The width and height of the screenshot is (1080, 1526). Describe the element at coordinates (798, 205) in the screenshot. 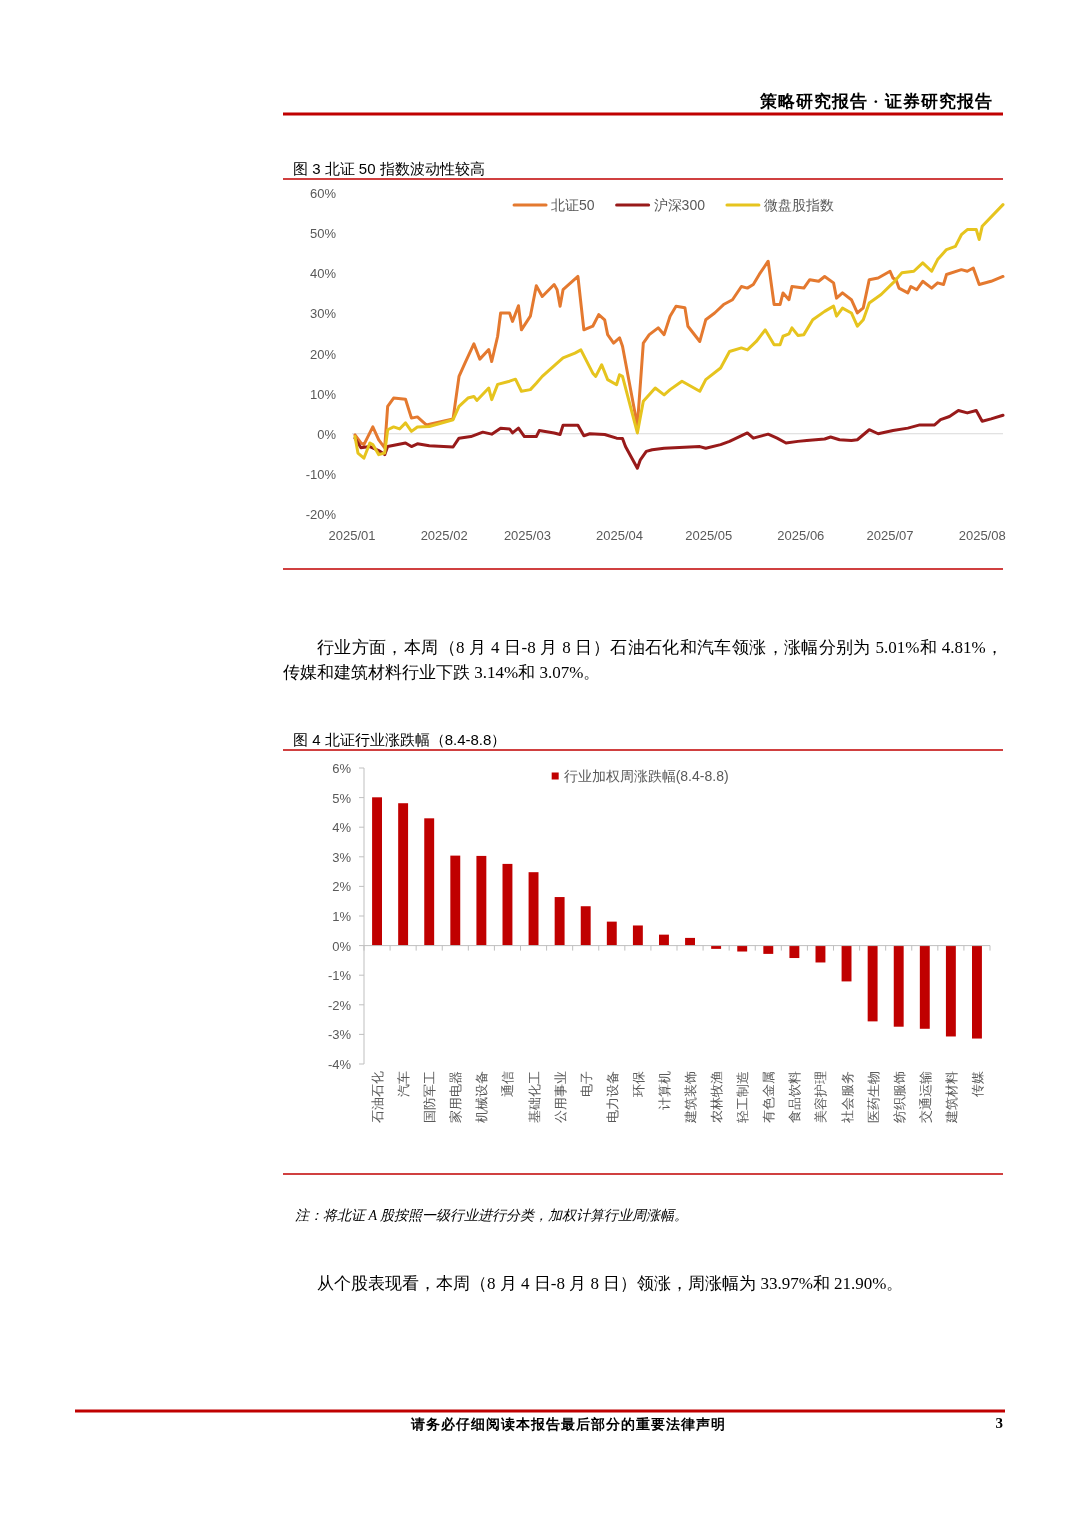

I see `legend-label: 微盘股指数` at that location.